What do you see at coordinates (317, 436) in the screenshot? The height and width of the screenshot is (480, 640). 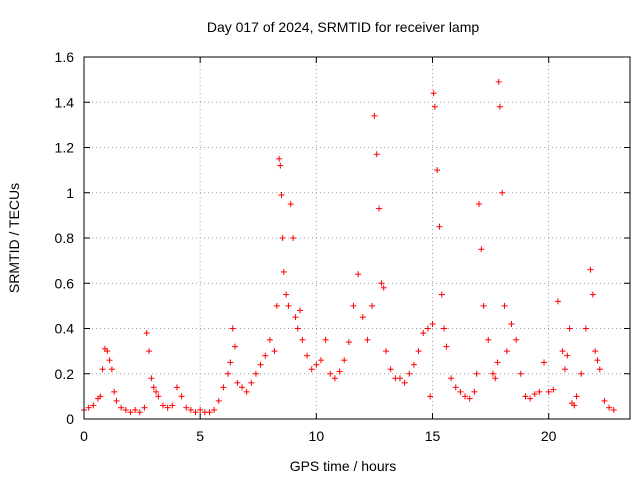 I see `x-tick-label: 10` at bounding box center [317, 436].